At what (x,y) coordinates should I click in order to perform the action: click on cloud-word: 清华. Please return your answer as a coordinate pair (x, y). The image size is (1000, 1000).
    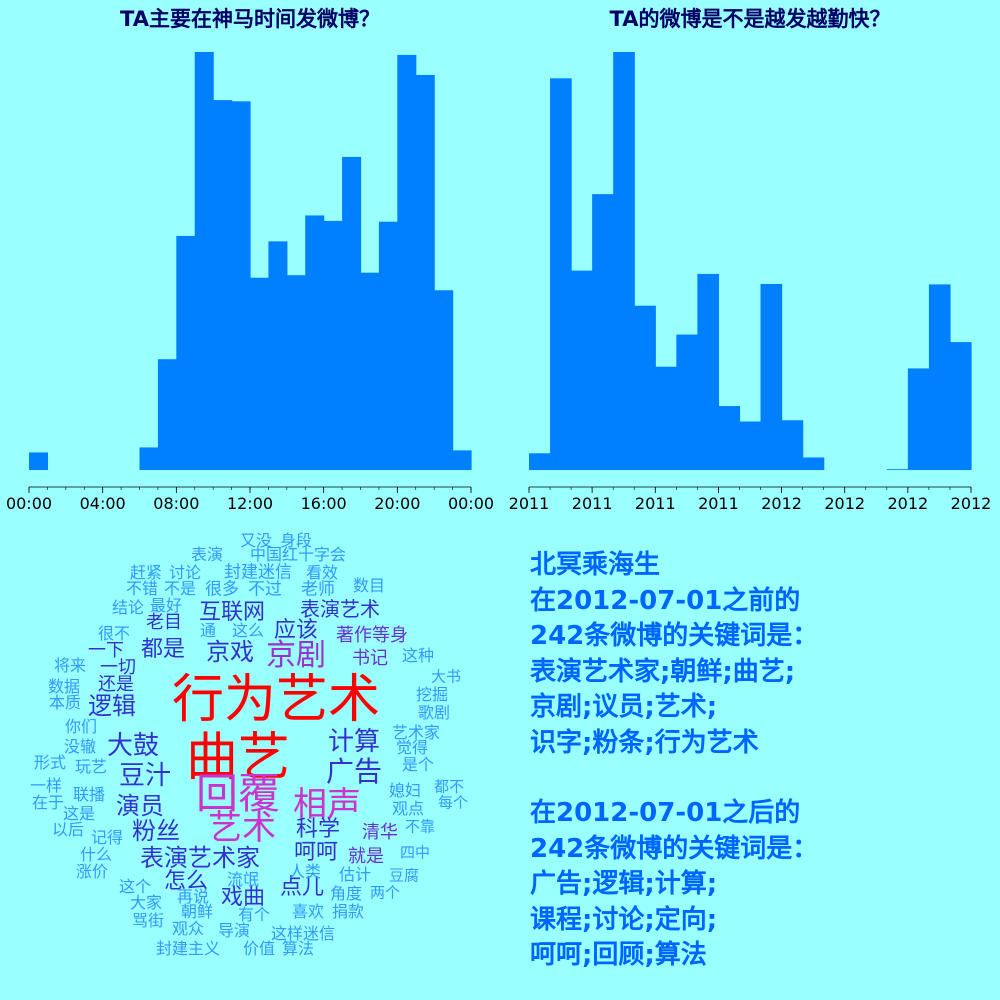
    Looking at the image, I should click on (380, 832).